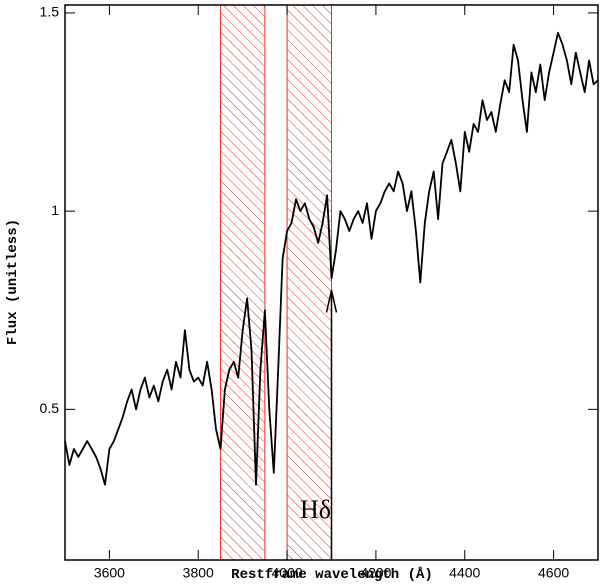 Image resolution: width=600 pixels, height=585 pixels. What do you see at coordinates (553, 573) in the screenshot?
I see `x-tick-label: 4600` at bounding box center [553, 573].